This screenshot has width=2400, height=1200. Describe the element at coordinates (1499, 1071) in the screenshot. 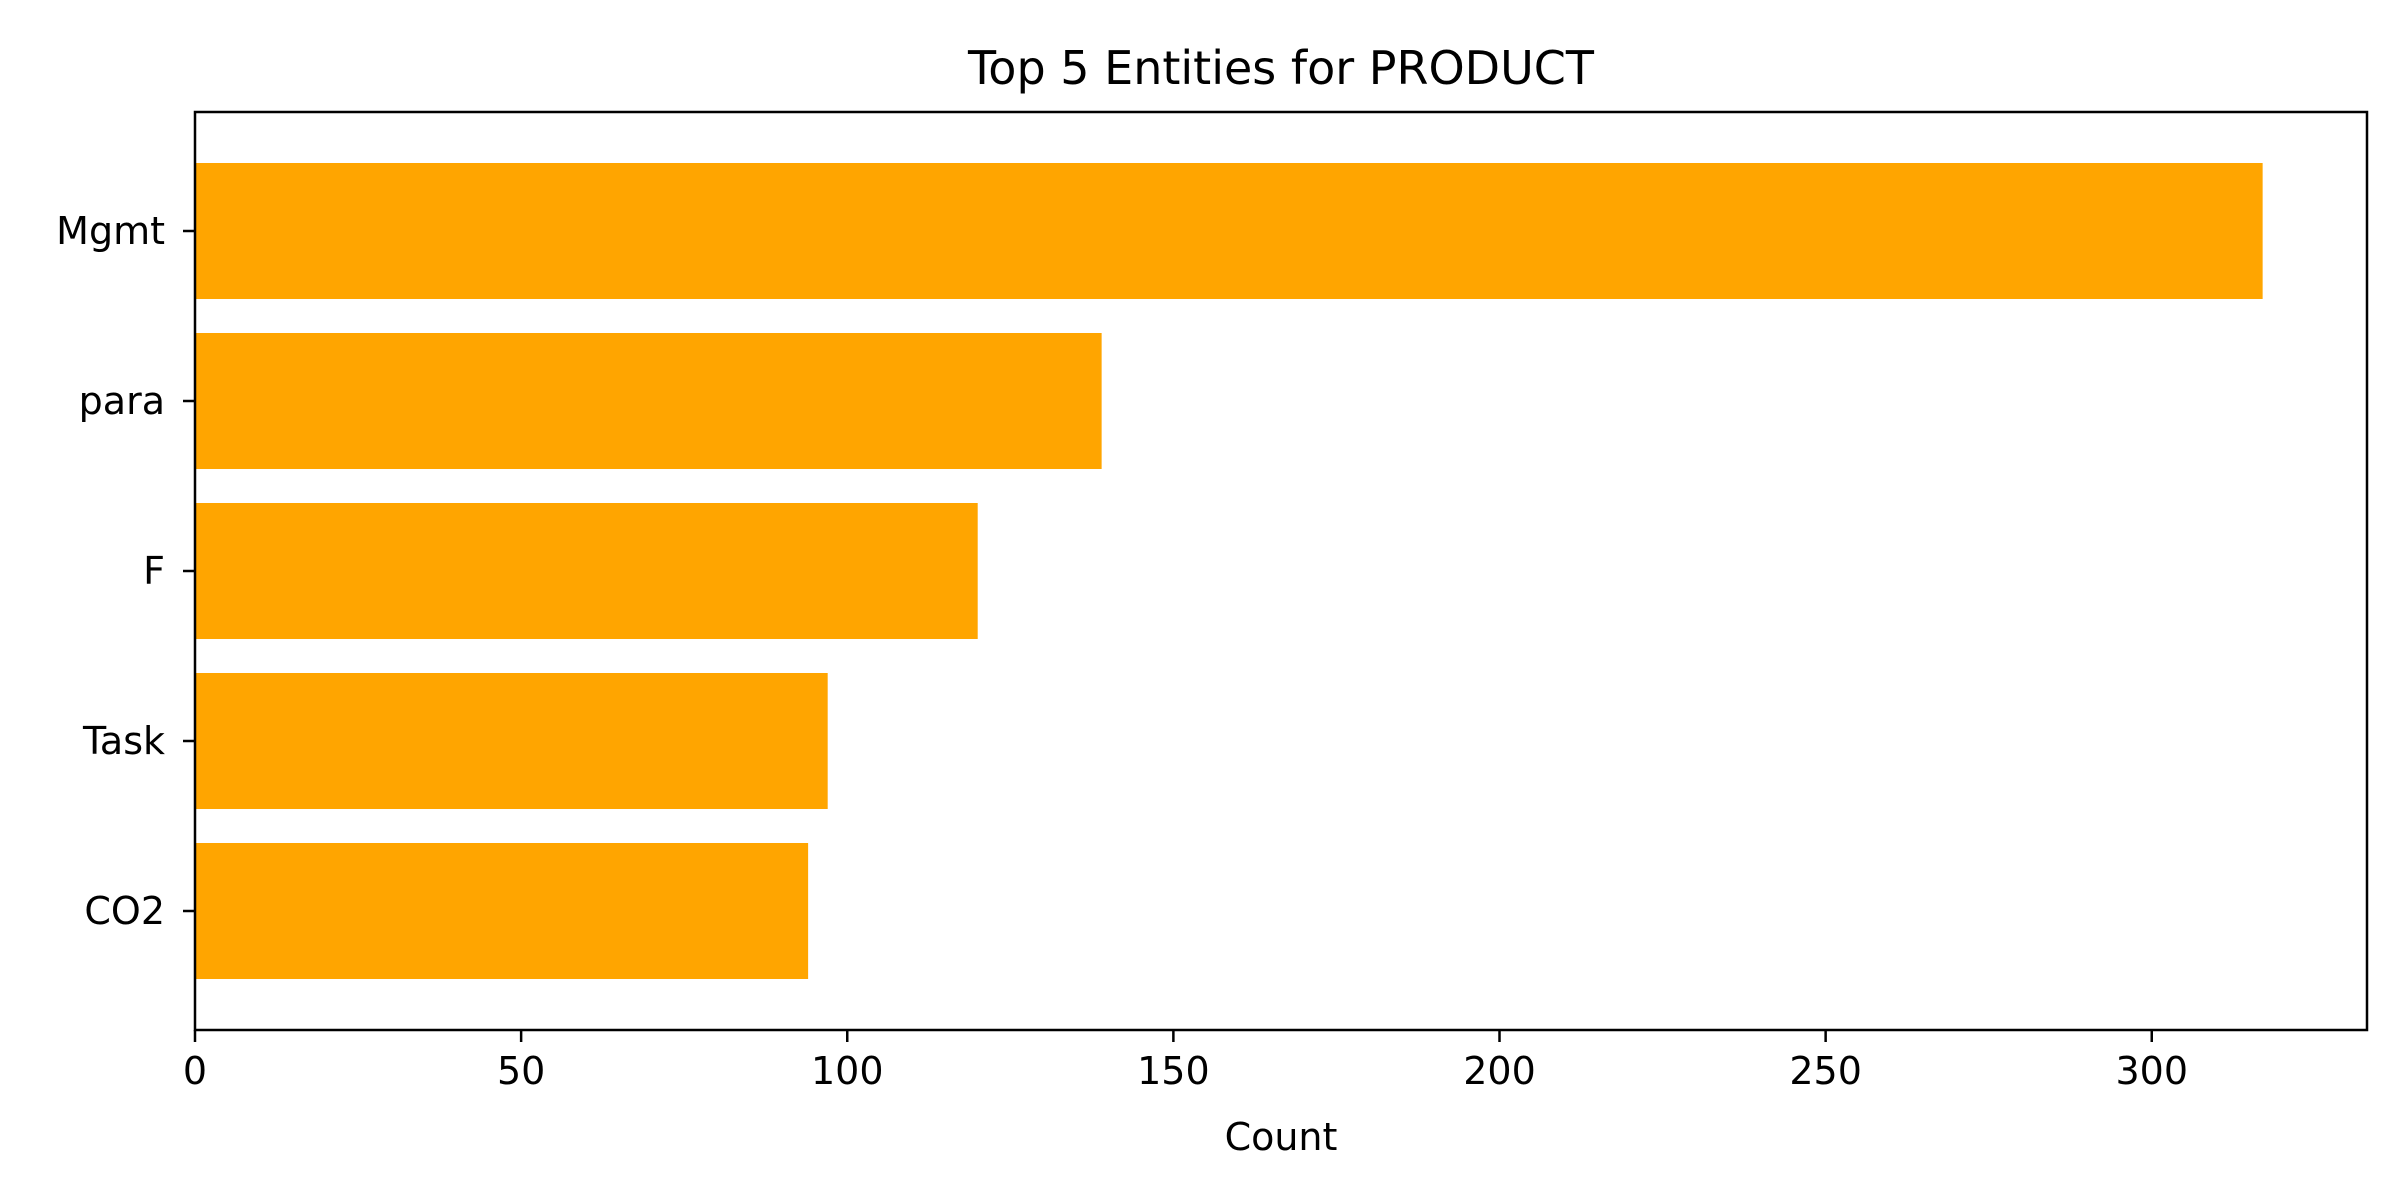

I see `x-tick-label: 200` at that location.